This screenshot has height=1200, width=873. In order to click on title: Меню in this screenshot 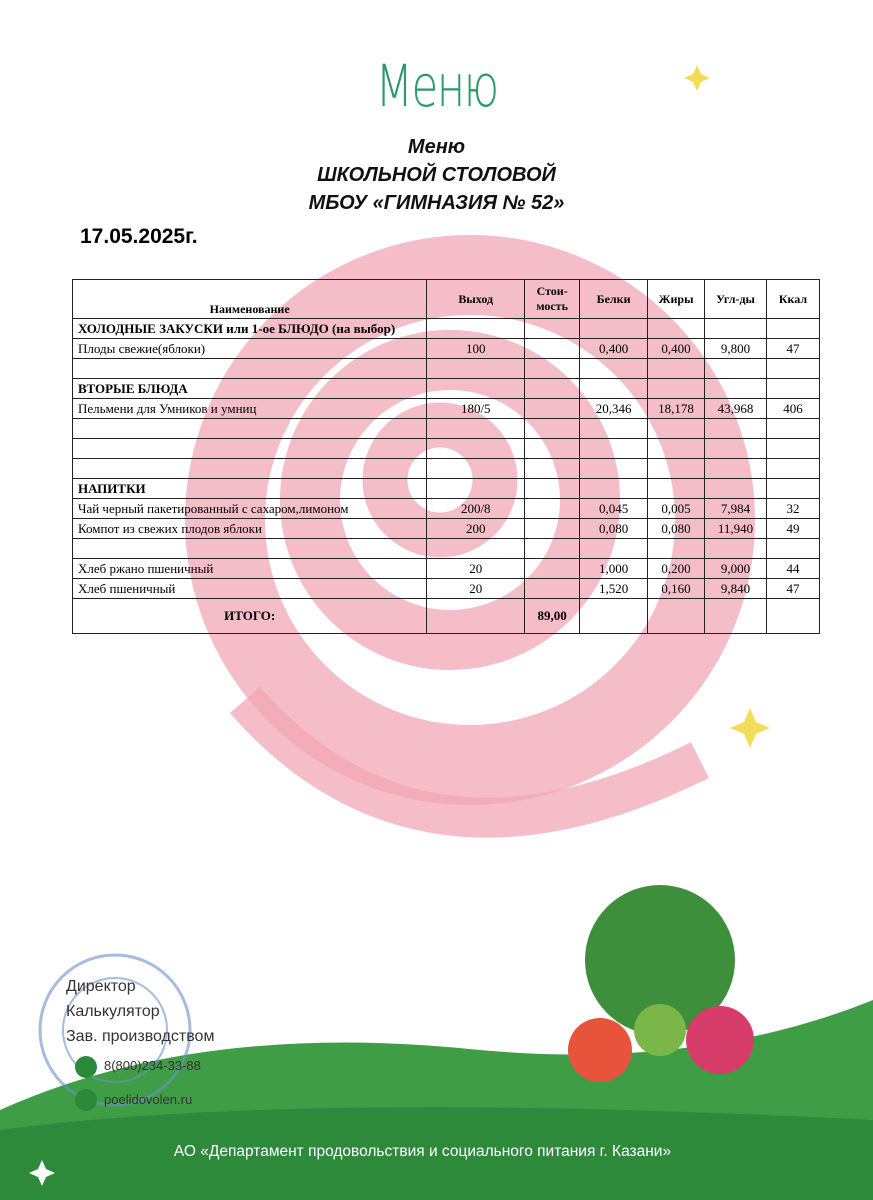, I will do `click(436, 147)`.